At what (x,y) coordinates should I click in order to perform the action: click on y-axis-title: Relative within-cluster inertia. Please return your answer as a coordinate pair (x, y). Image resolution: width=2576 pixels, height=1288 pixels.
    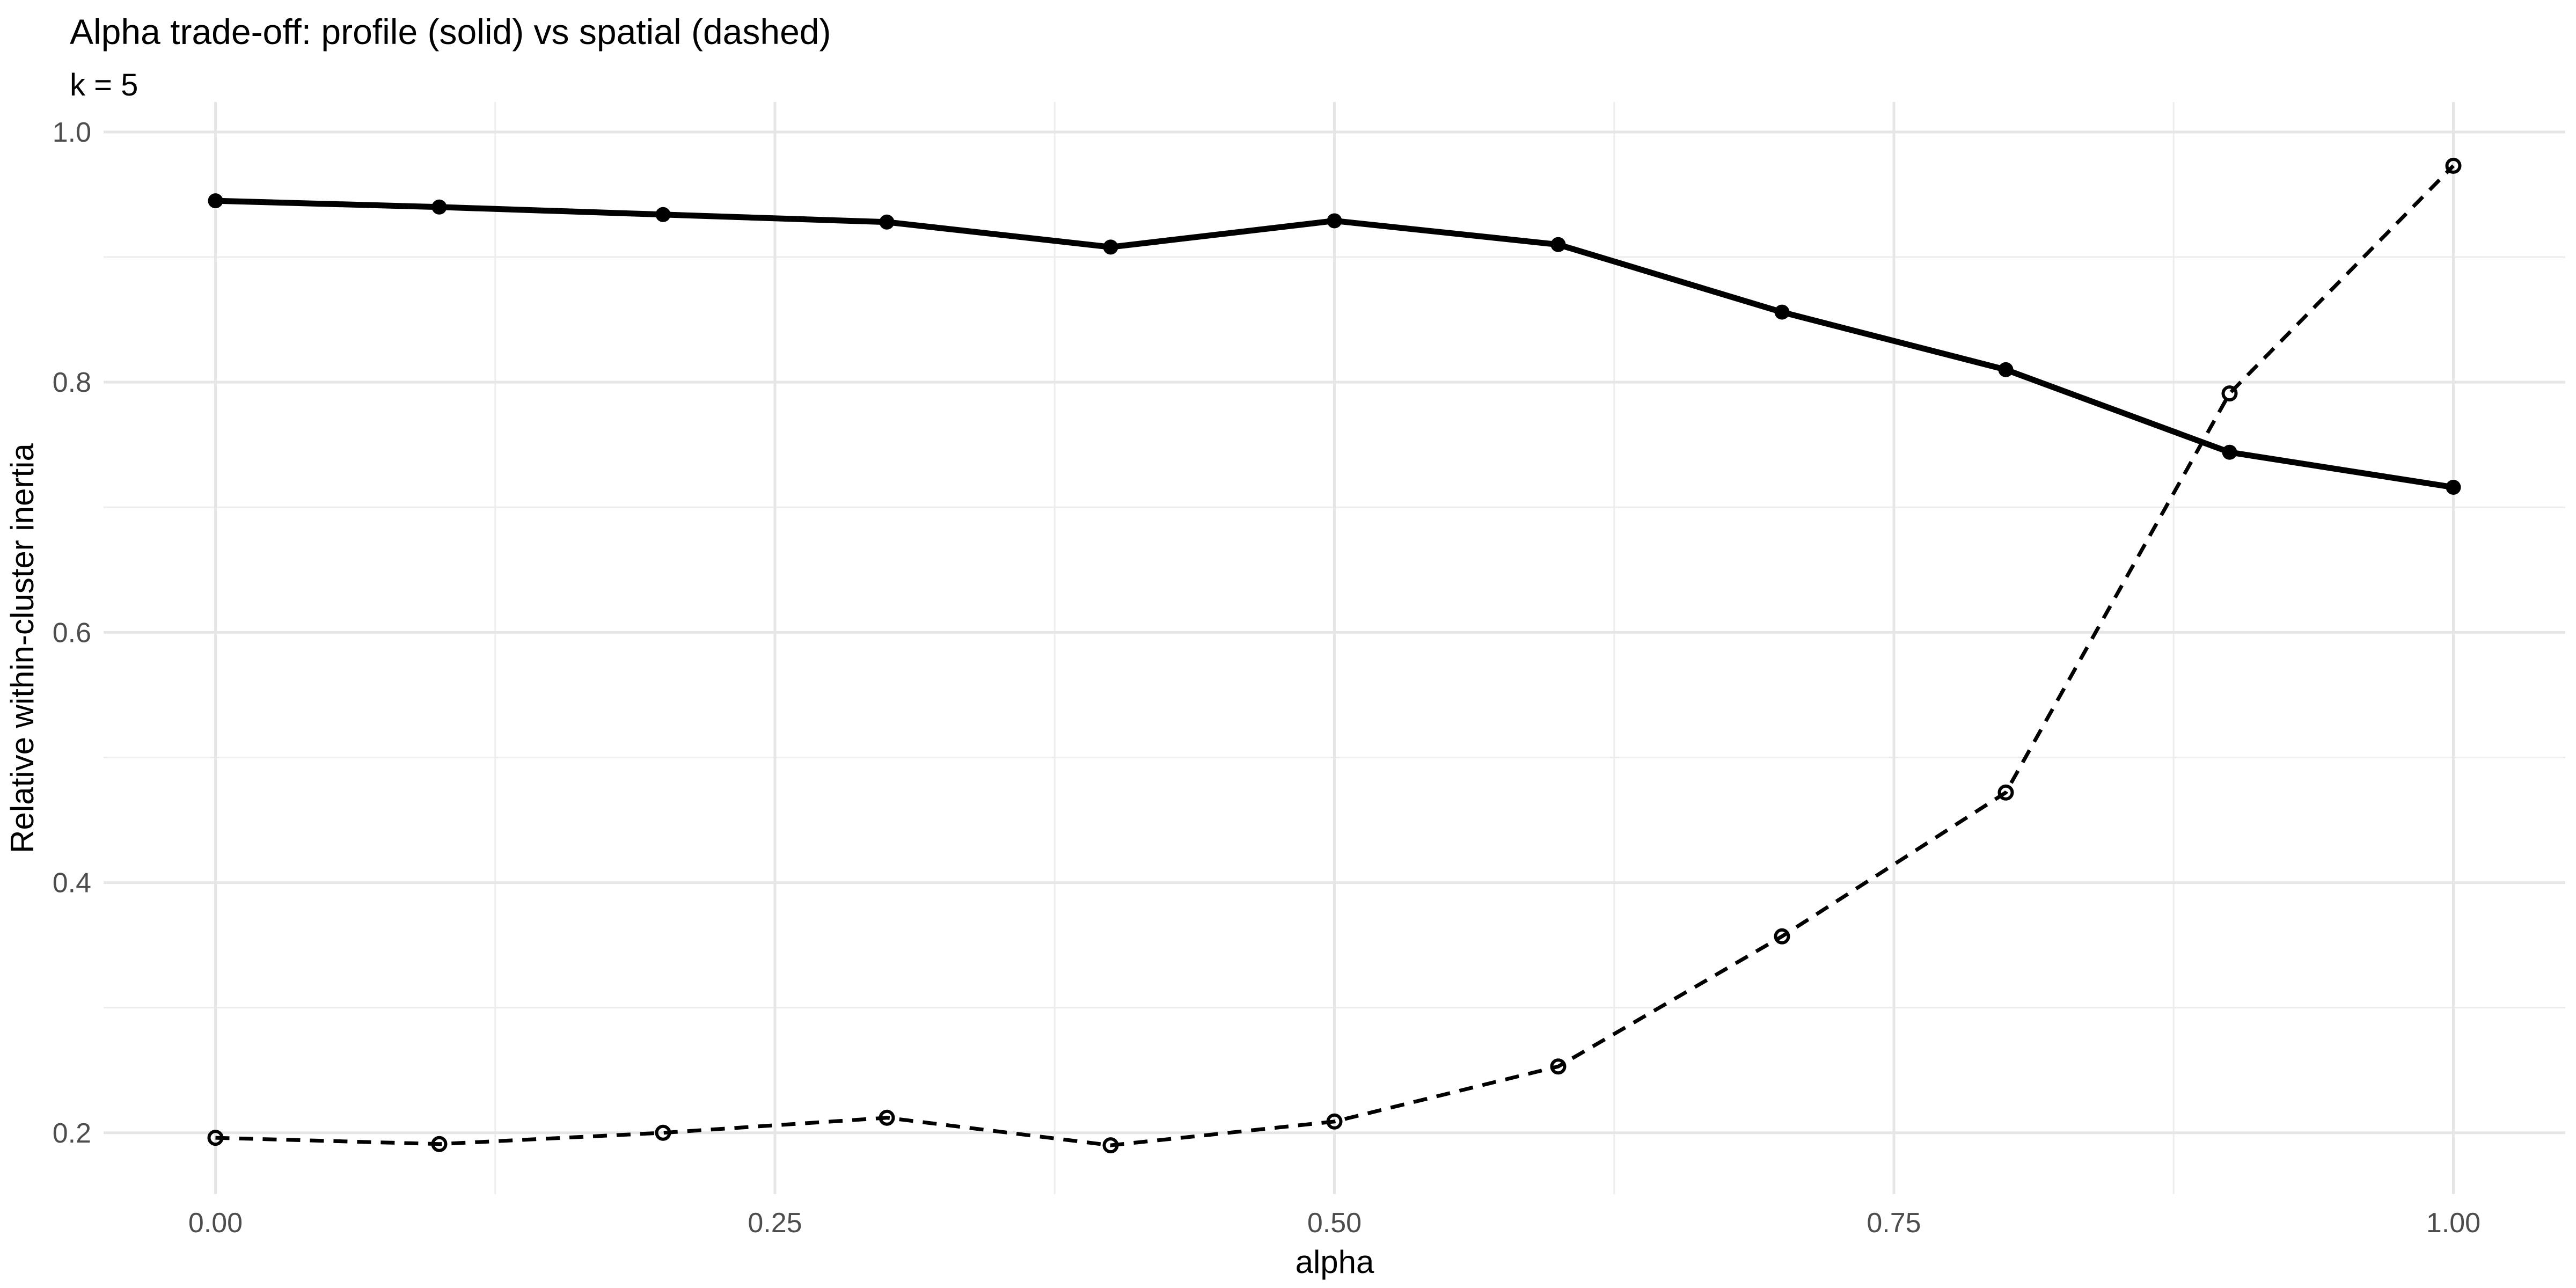
    Looking at the image, I should click on (22, 648).